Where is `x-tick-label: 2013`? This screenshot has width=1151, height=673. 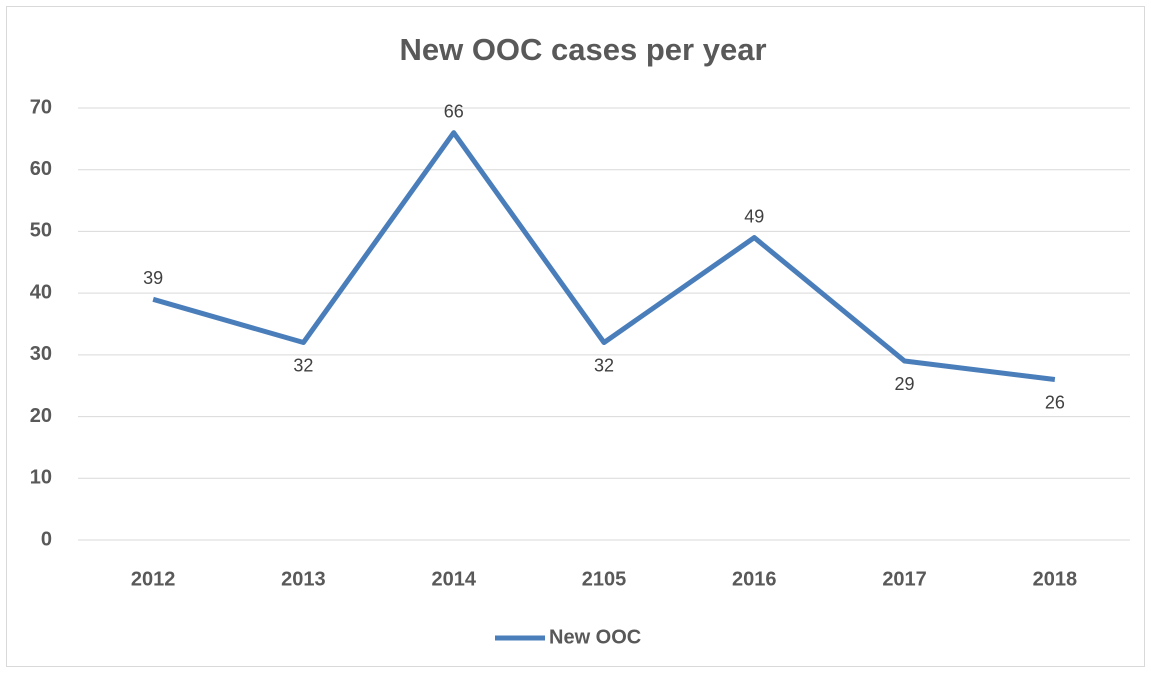
x-tick-label: 2013 is located at coordinates (303, 579).